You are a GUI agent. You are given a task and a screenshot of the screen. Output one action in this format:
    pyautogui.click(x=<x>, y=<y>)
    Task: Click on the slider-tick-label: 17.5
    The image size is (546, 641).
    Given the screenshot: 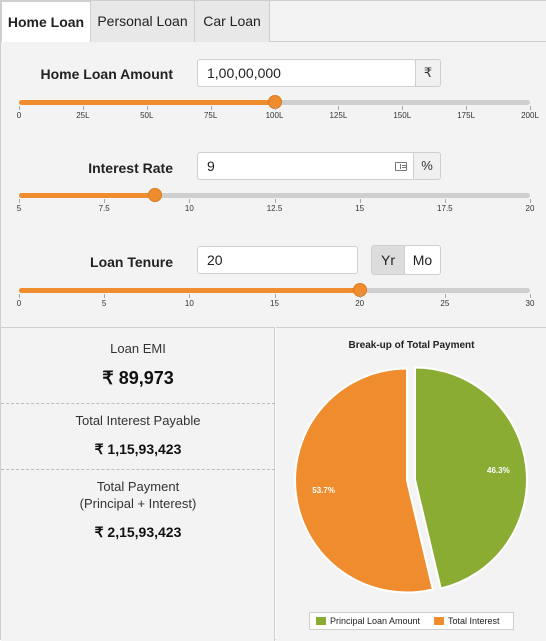 What is the action you would take?
    pyautogui.click(x=445, y=208)
    